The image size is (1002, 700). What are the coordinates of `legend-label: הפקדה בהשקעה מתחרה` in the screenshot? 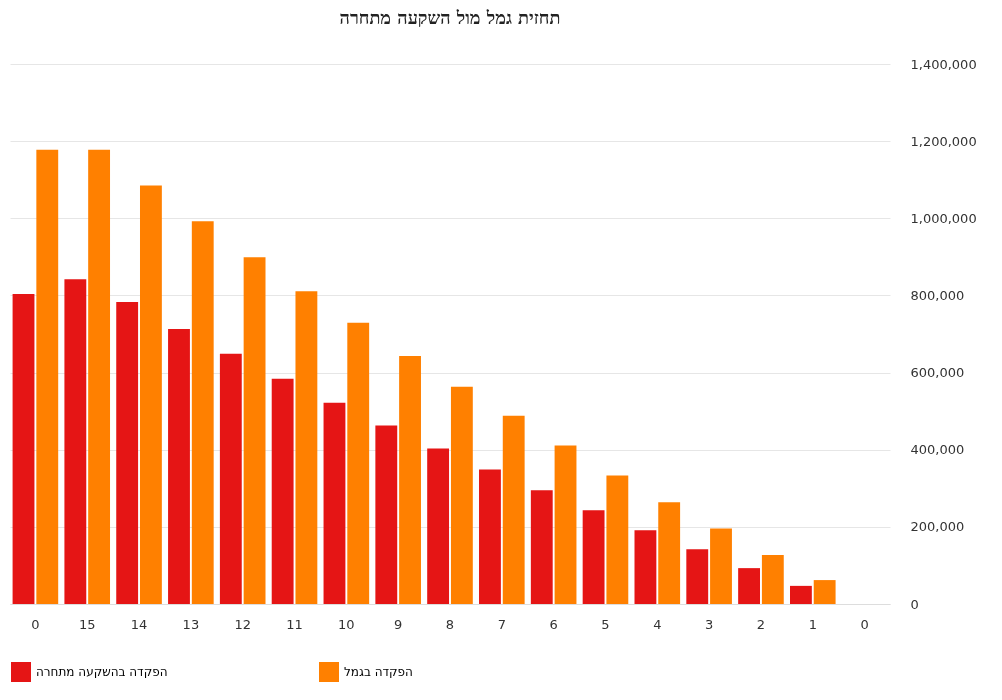 It's located at (102, 672).